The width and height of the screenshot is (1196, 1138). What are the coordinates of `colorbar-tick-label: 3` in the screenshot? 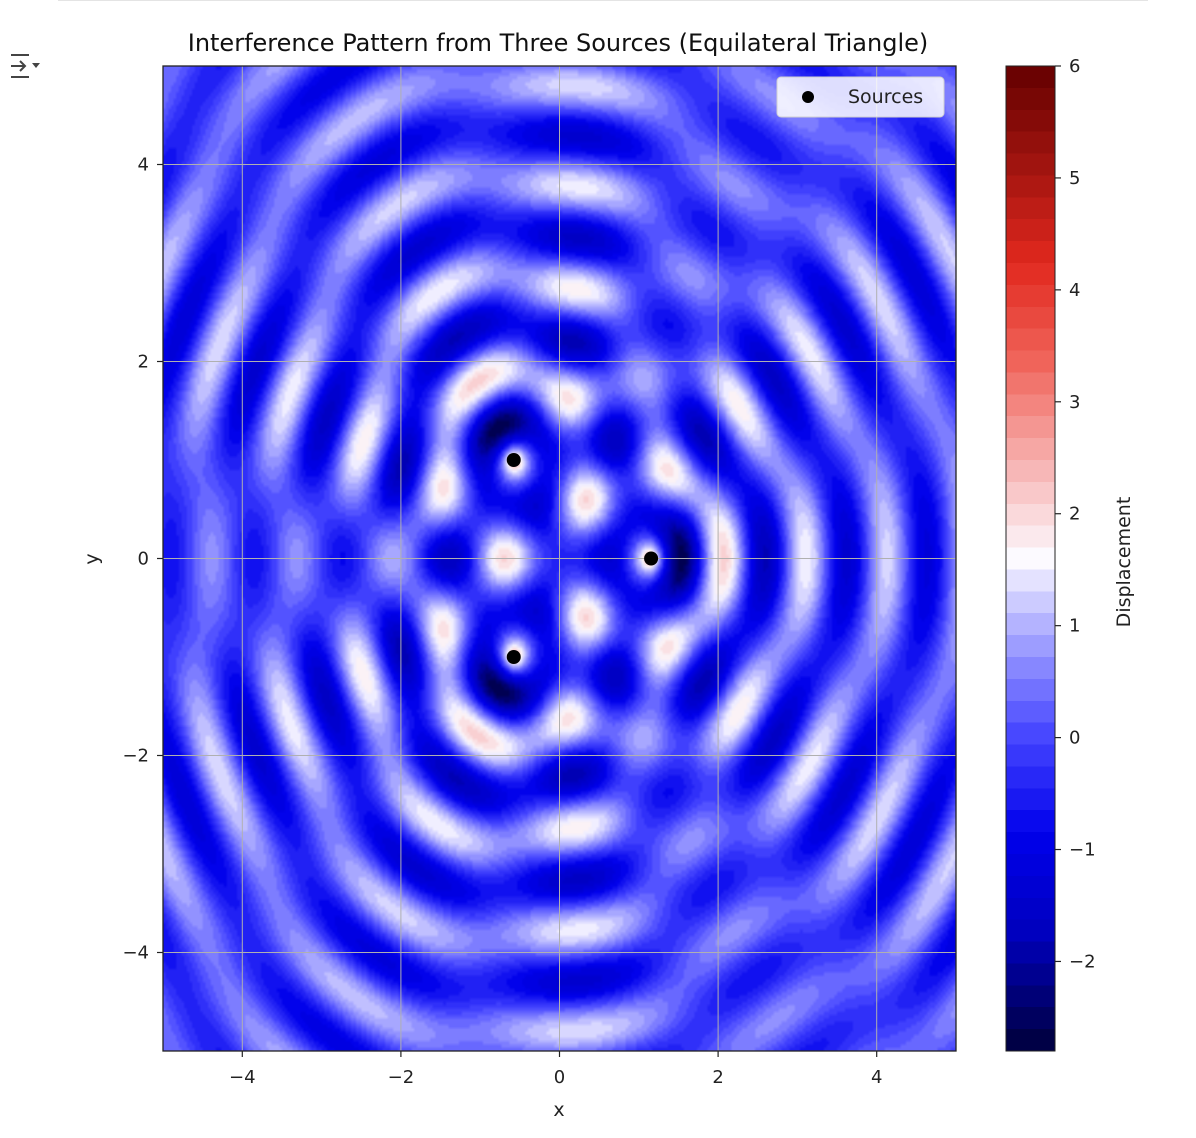 It's located at (1074, 402).